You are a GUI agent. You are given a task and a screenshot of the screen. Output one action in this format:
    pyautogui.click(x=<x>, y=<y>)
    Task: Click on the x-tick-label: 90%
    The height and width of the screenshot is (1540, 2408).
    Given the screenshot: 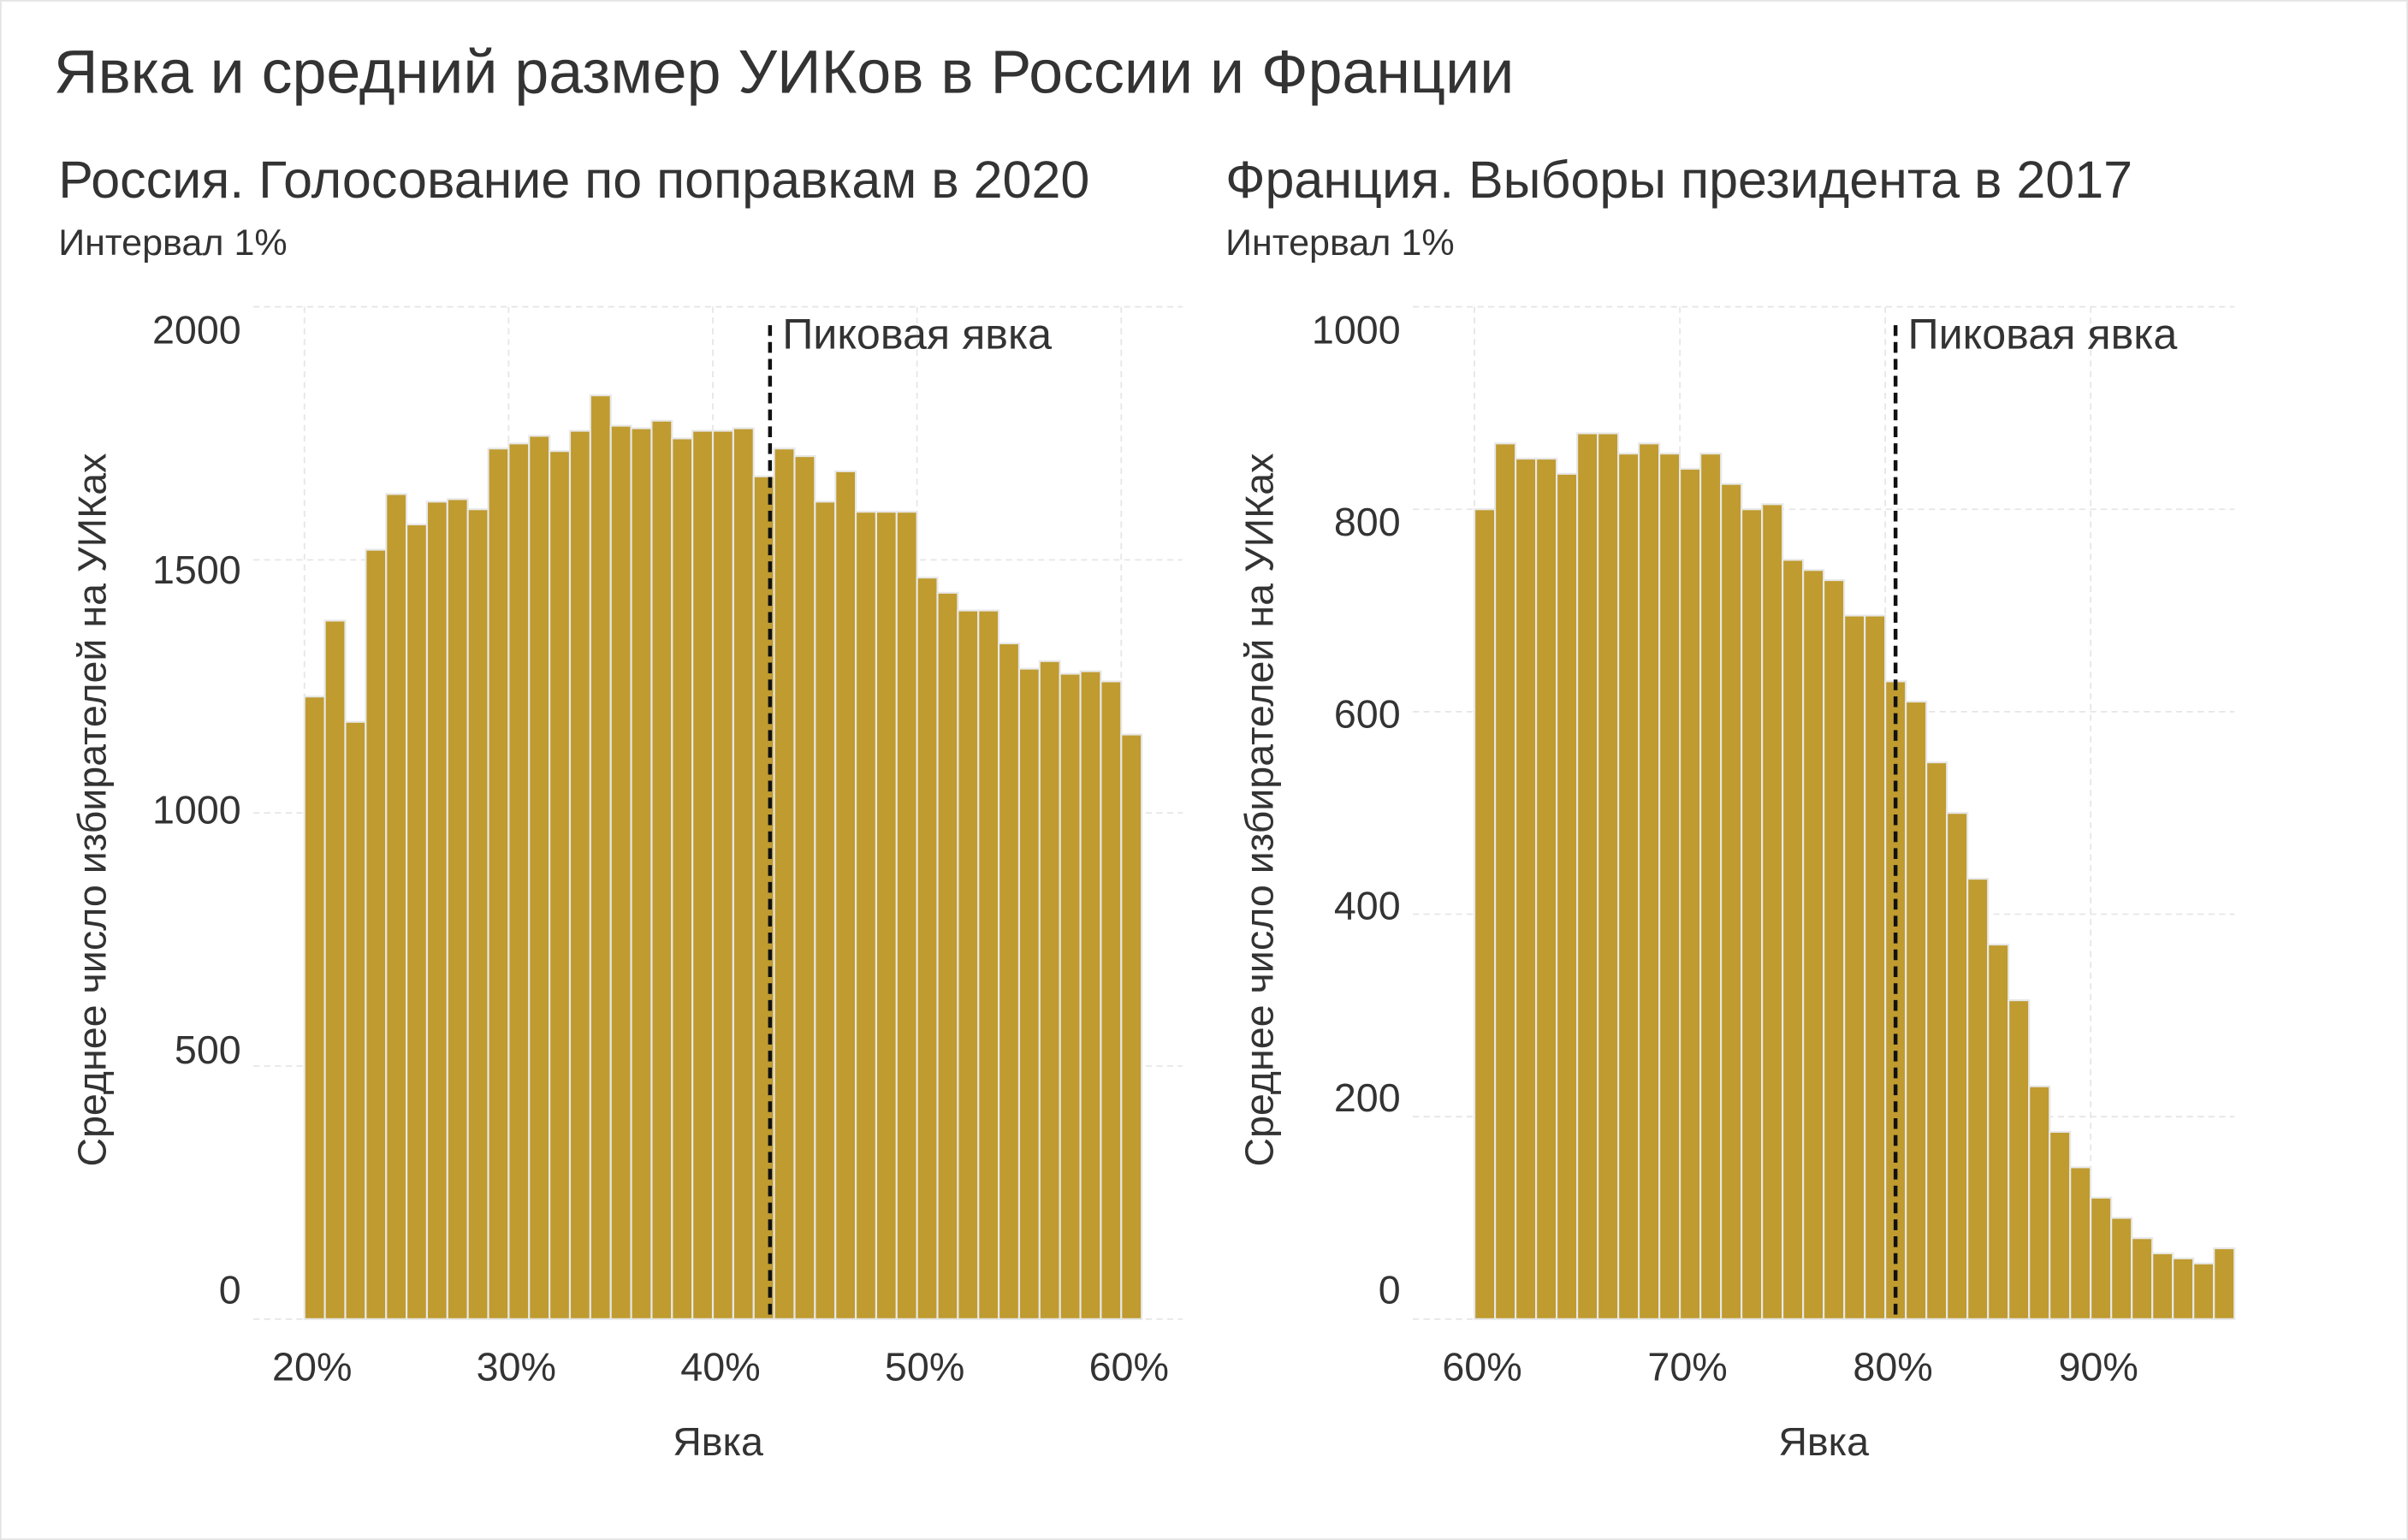 What is the action you would take?
    pyautogui.click(x=2098, y=1366)
    